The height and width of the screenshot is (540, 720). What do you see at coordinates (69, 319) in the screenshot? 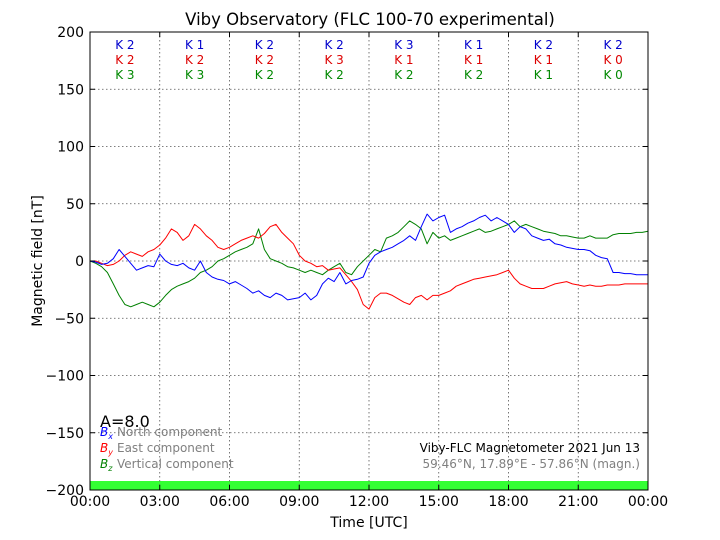
I see `y-tick-label: −50` at bounding box center [69, 319].